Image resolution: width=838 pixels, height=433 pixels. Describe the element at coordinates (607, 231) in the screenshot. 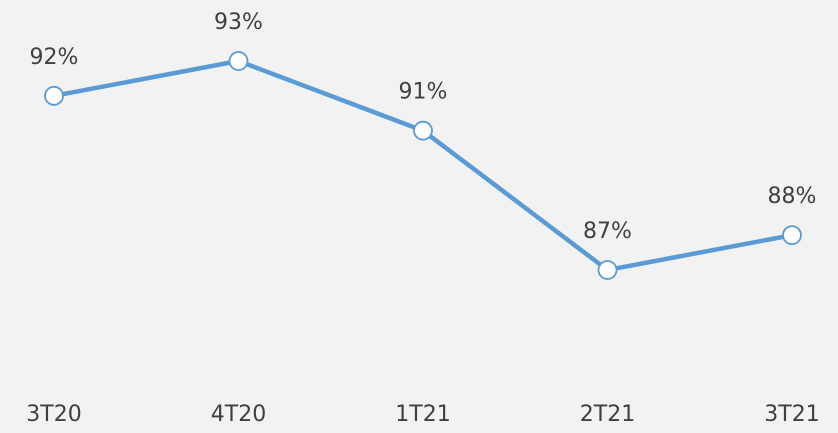

I see `data-label: 87%` at that location.